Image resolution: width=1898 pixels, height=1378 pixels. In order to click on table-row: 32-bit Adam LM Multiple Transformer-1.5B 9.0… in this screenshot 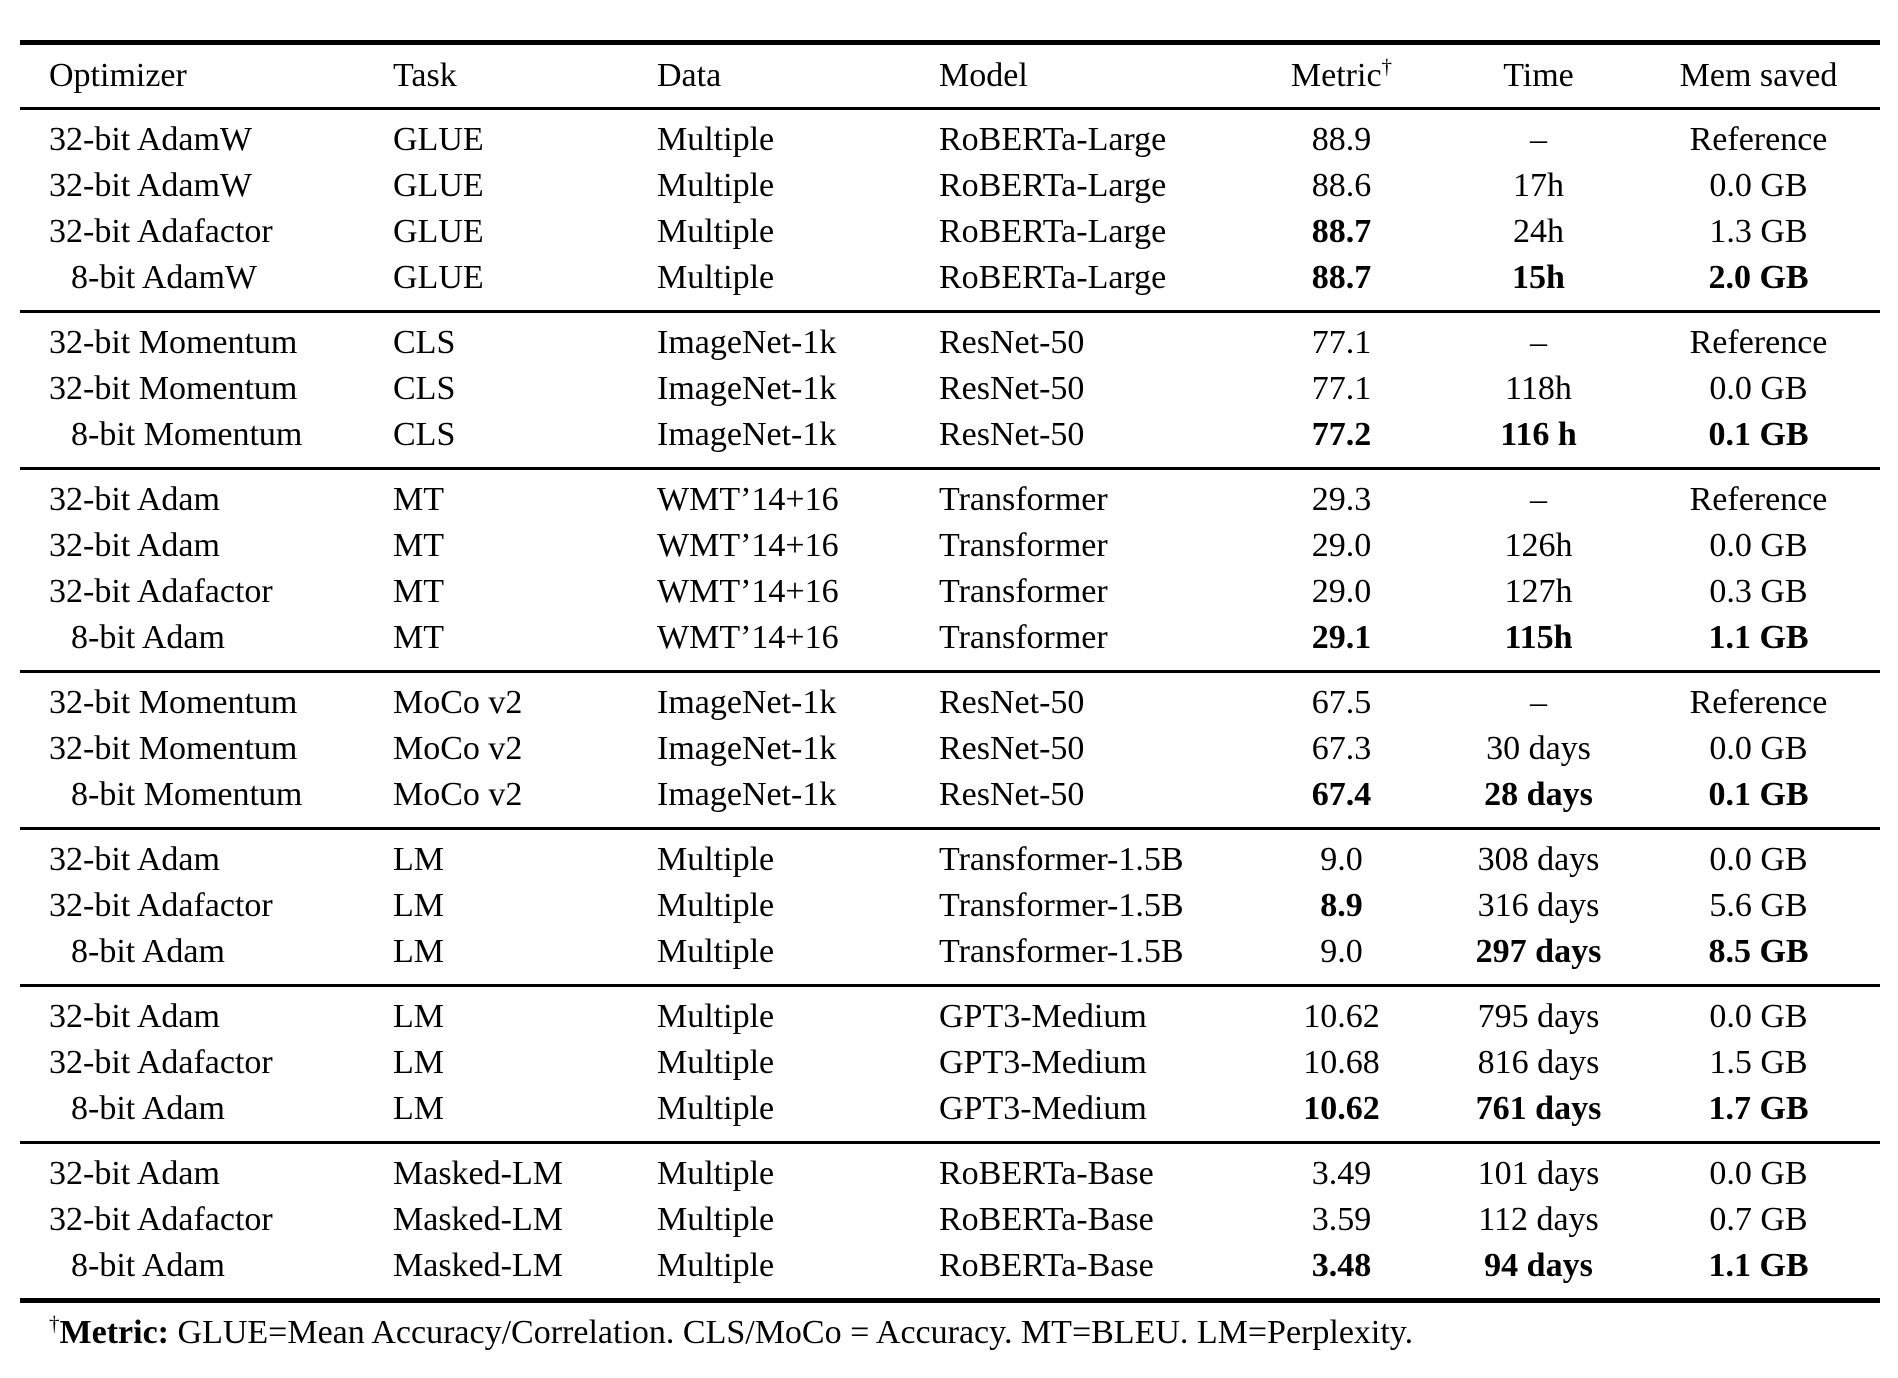, I will do `click(950, 856)`.